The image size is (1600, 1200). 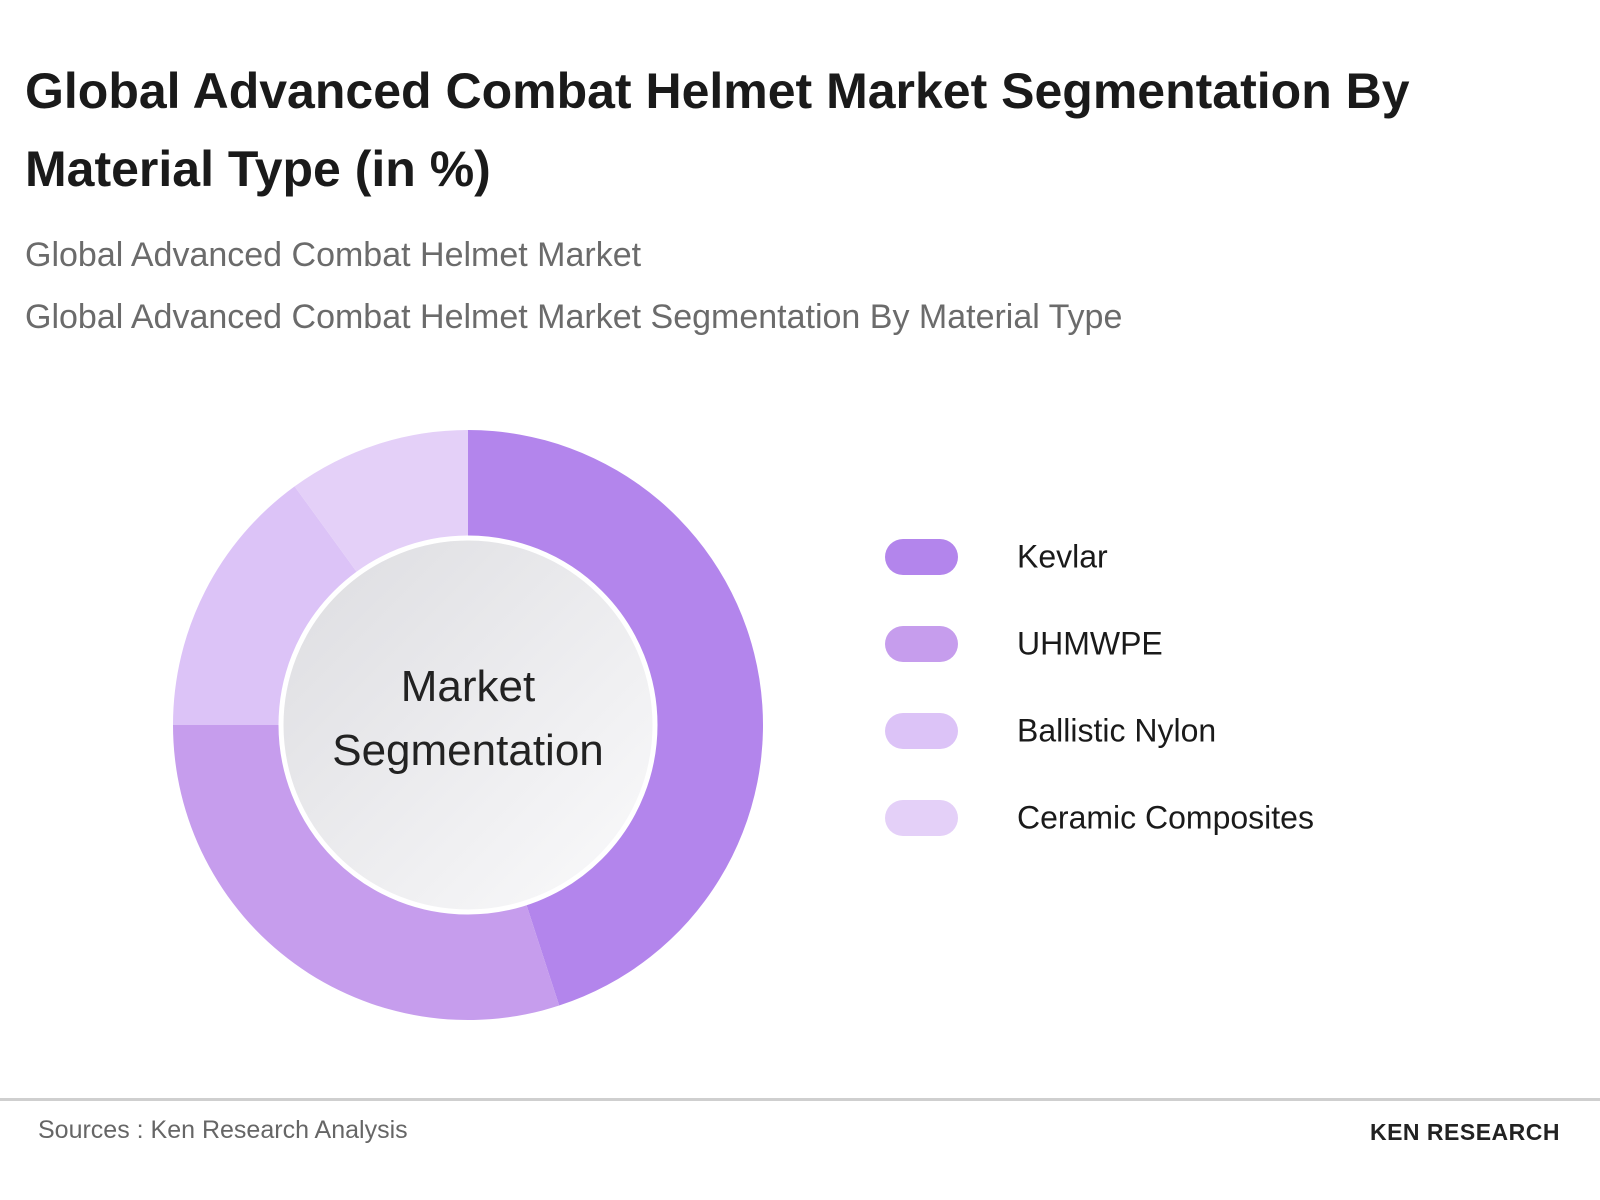 What do you see at coordinates (1165, 817) in the screenshot?
I see `legend-label: Ceramic Composites` at bounding box center [1165, 817].